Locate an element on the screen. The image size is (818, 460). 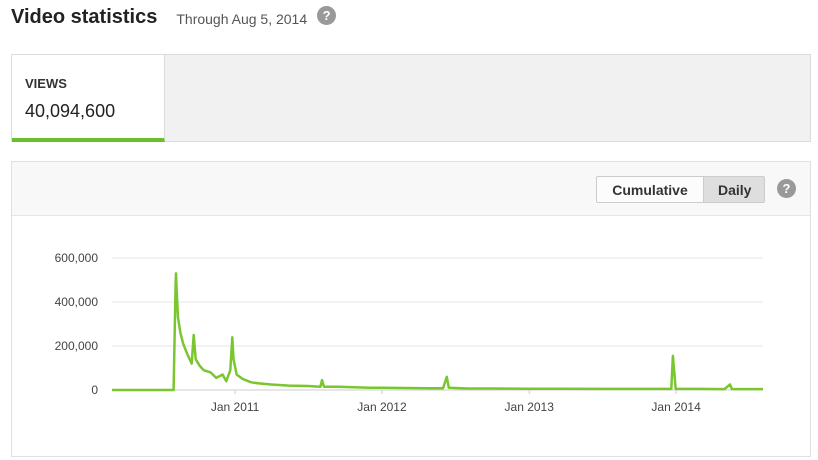
help-icon: ? is located at coordinates (327, 15).